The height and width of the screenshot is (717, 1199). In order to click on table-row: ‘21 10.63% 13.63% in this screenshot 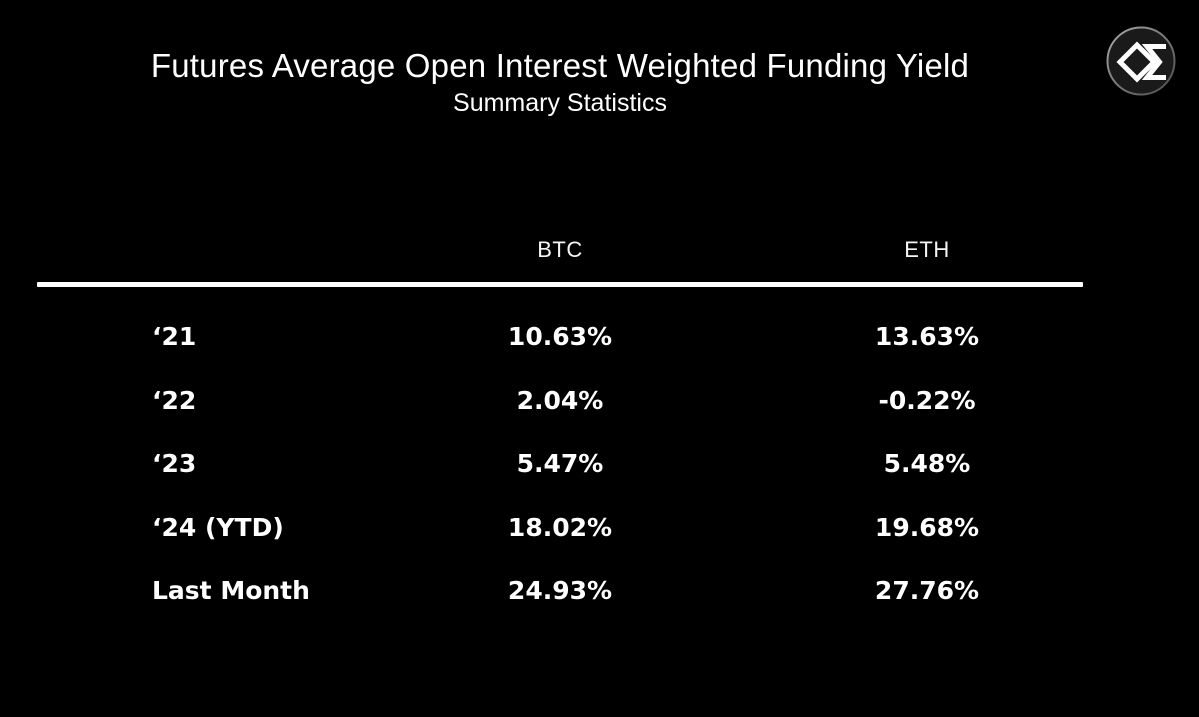, I will do `click(560, 337)`.